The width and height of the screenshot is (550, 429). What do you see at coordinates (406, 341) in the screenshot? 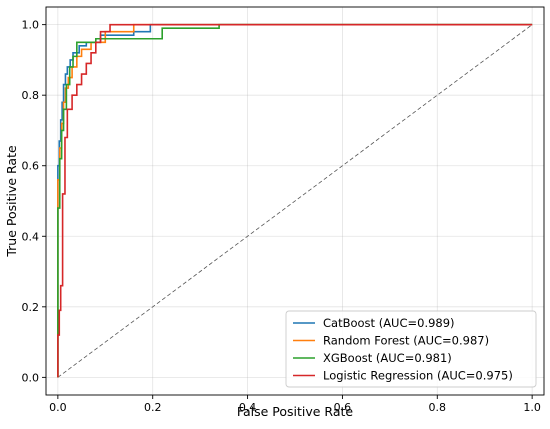
I see `legend-label: Random Forest (AUC=0.987)` at bounding box center [406, 341].